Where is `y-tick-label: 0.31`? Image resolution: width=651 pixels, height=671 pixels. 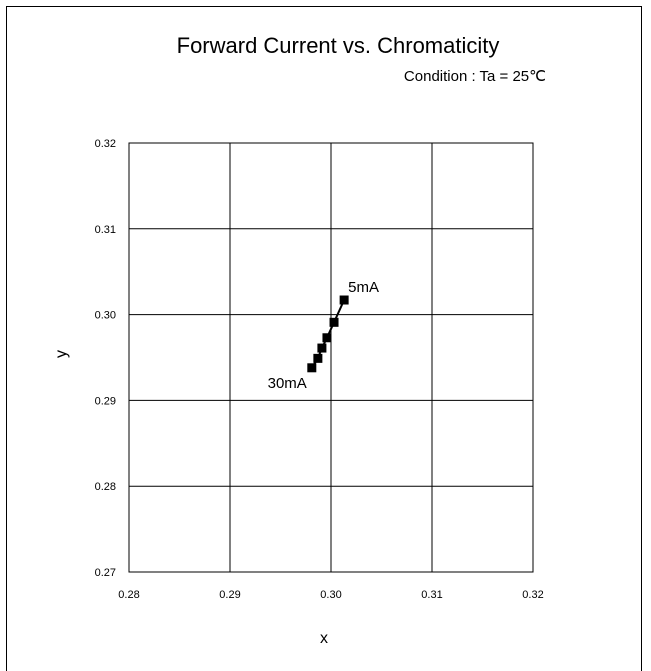 y-tick-label: 0.31 is located at coordinates (105, 230).